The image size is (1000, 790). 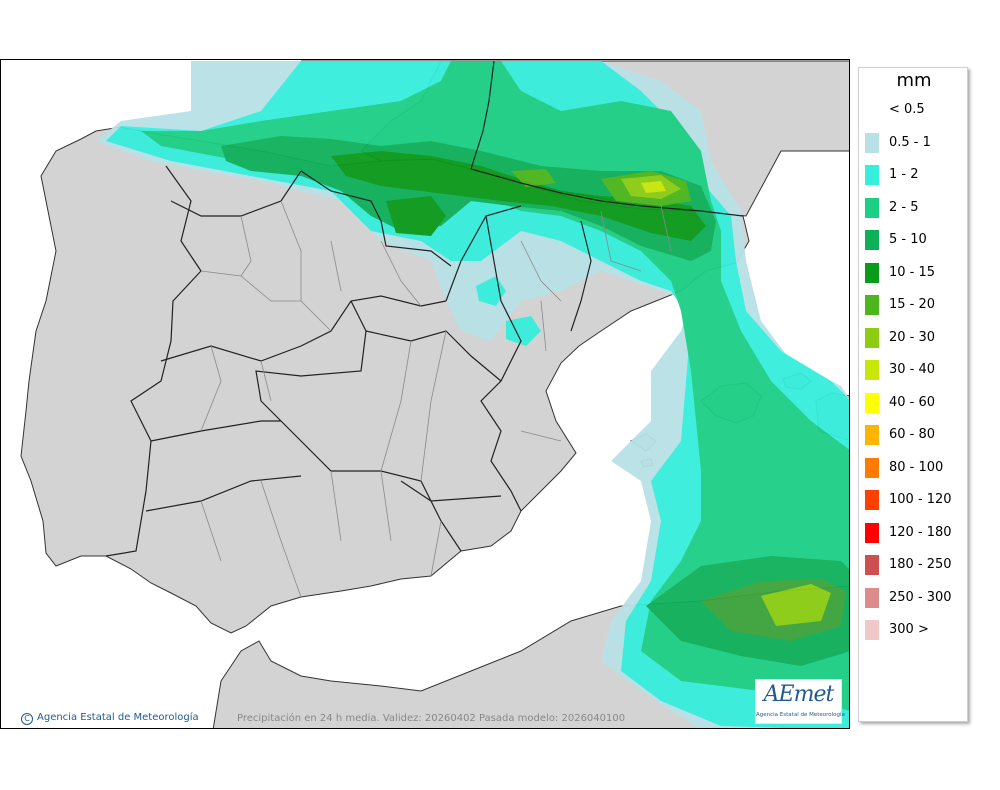 What do you see at coordinates (910, 142) in the screenshot?
I see `legend-label: 0.5 - 1` at bounding box center [910, 142].